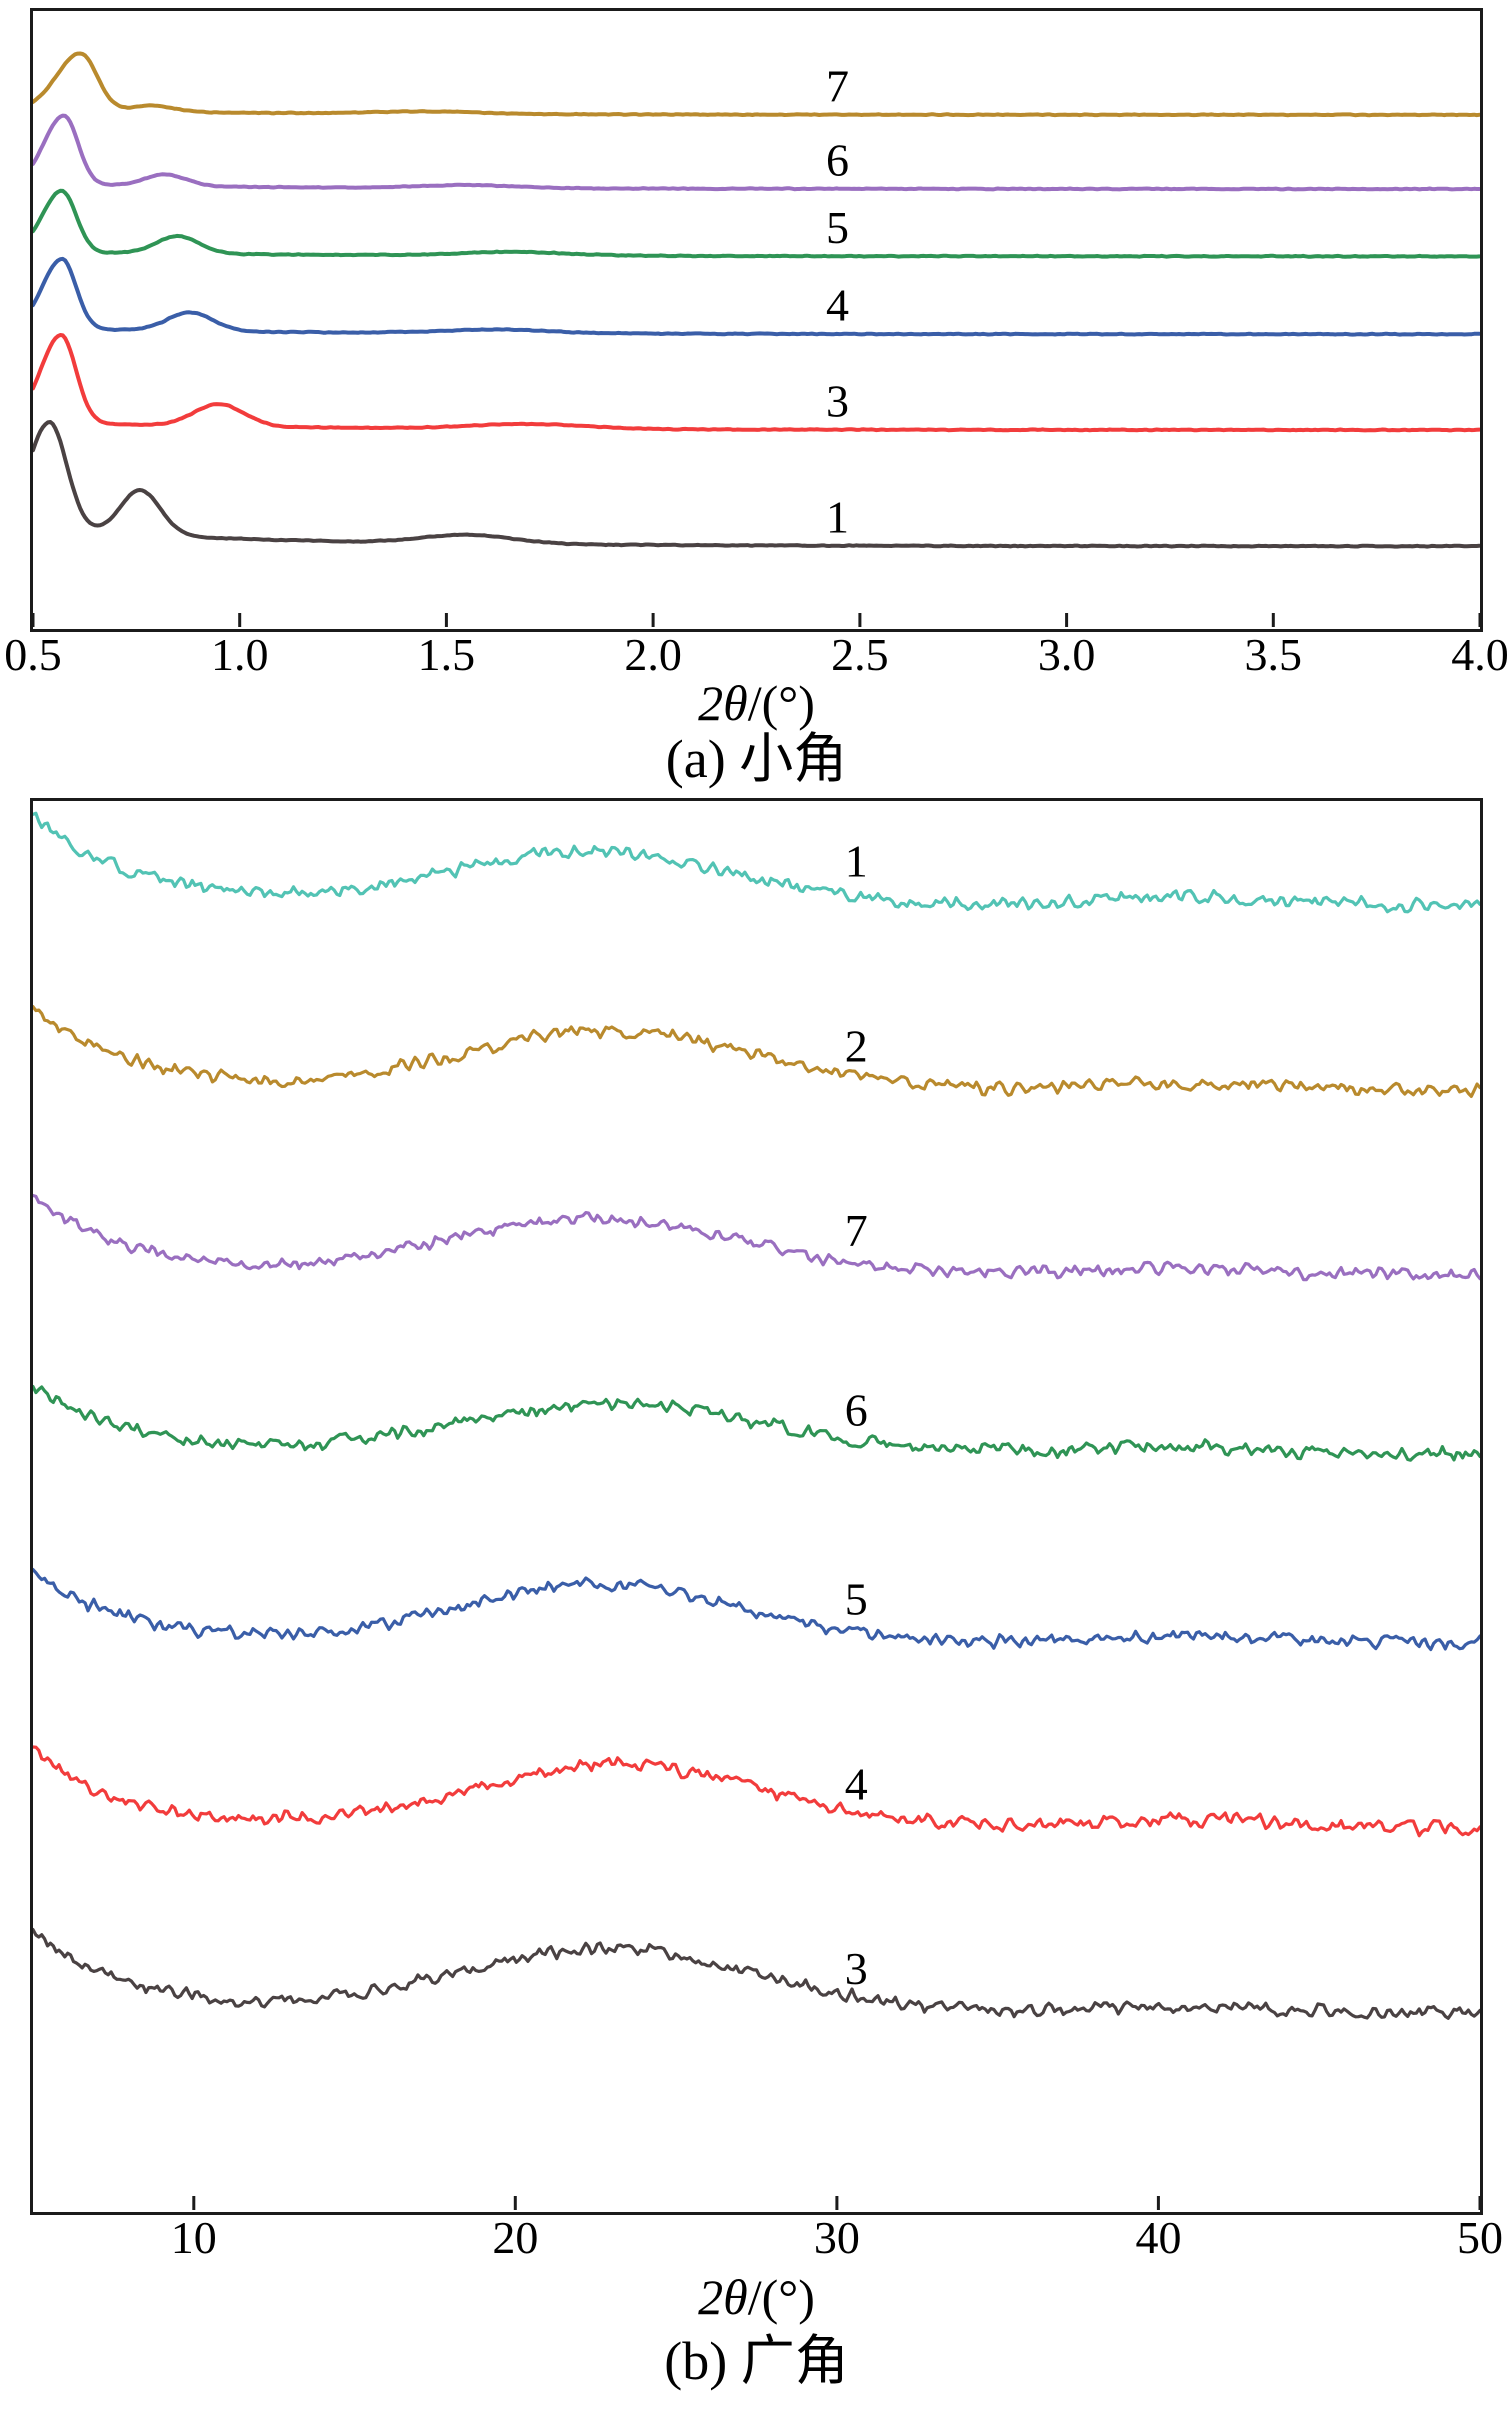 Image resolution: width=1512 pixels, height=2421 pixels. I want to click on waxs-caption: (b) 广角, so click(756, 2361).